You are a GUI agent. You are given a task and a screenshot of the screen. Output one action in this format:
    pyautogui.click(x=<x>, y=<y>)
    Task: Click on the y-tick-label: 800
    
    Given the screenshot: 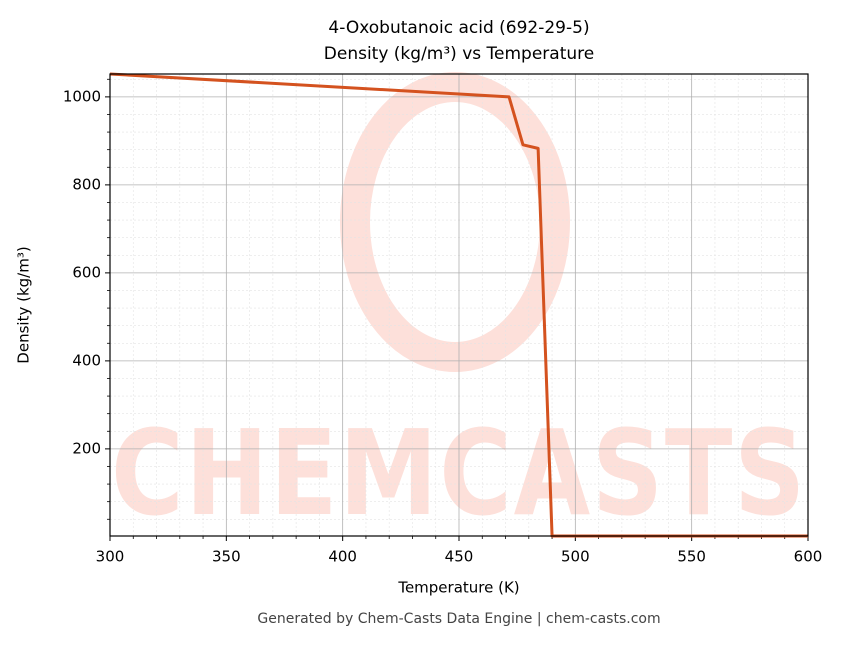 What is the action you would take?
    pyautogui.click(x=86, y=184)
    